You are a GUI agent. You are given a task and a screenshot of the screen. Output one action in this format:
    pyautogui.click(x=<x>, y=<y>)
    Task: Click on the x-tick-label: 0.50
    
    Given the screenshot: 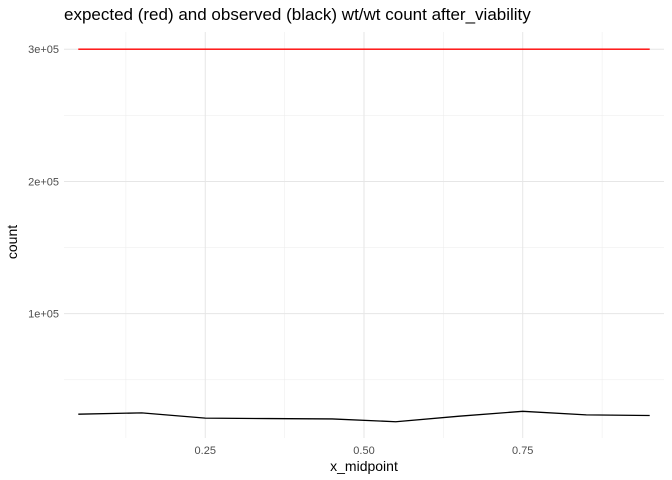 What is the action you would take?
    pyautogui.click(x=363, y=451)
    